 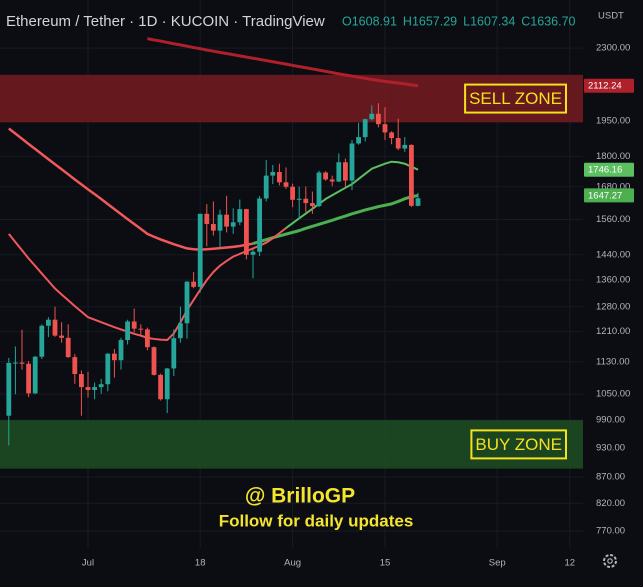 What do you see at coordinates (610, 477) in the screenshot?
I see `y-tick-label: 870.00` at bounding box center [610, 477].